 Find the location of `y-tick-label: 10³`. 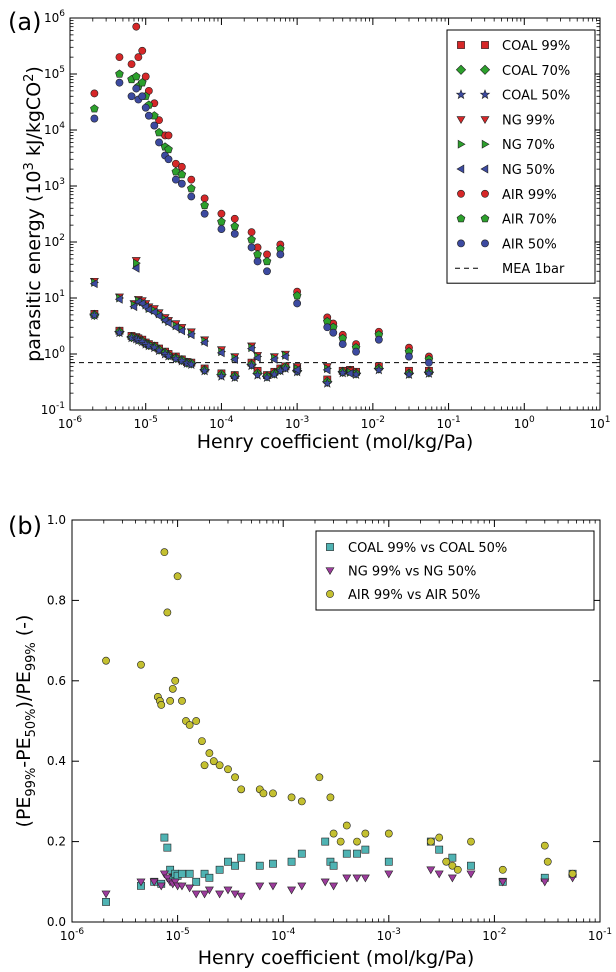

y-tick-label: 10³ is located at coordinates (54, 185).